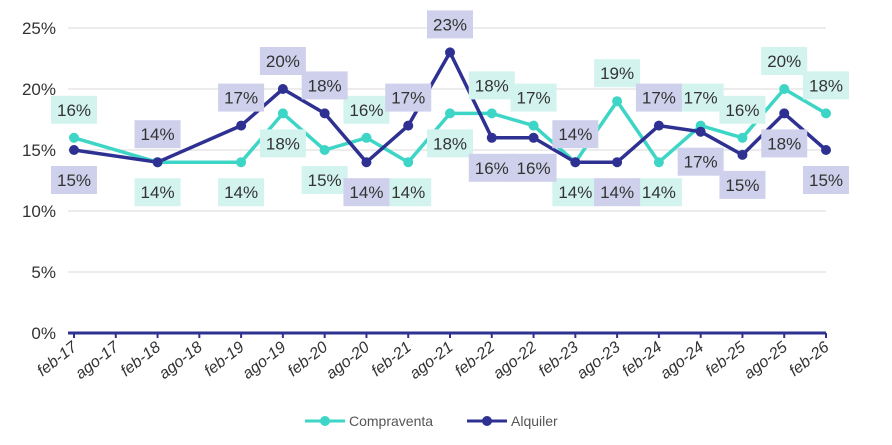 Image resolution: width=892 pixels, height=445 pixels. I want to click on y-tick-label: 15%, so click(39, 150).